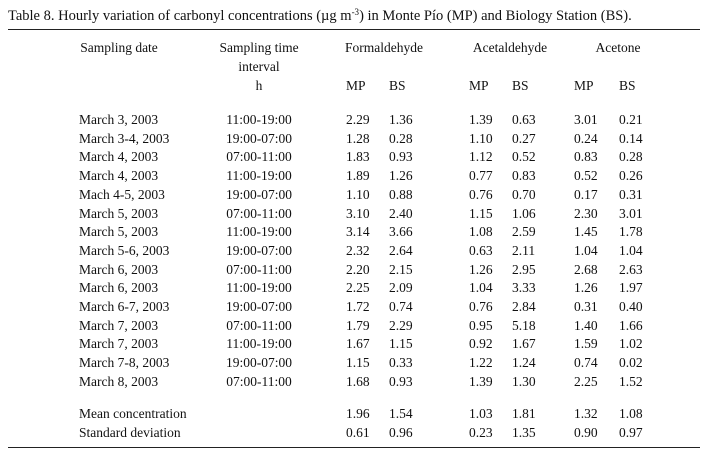 The image size is (708, 475). I want to click on acetone-mp-cell: 1.59, so click(586, 343).